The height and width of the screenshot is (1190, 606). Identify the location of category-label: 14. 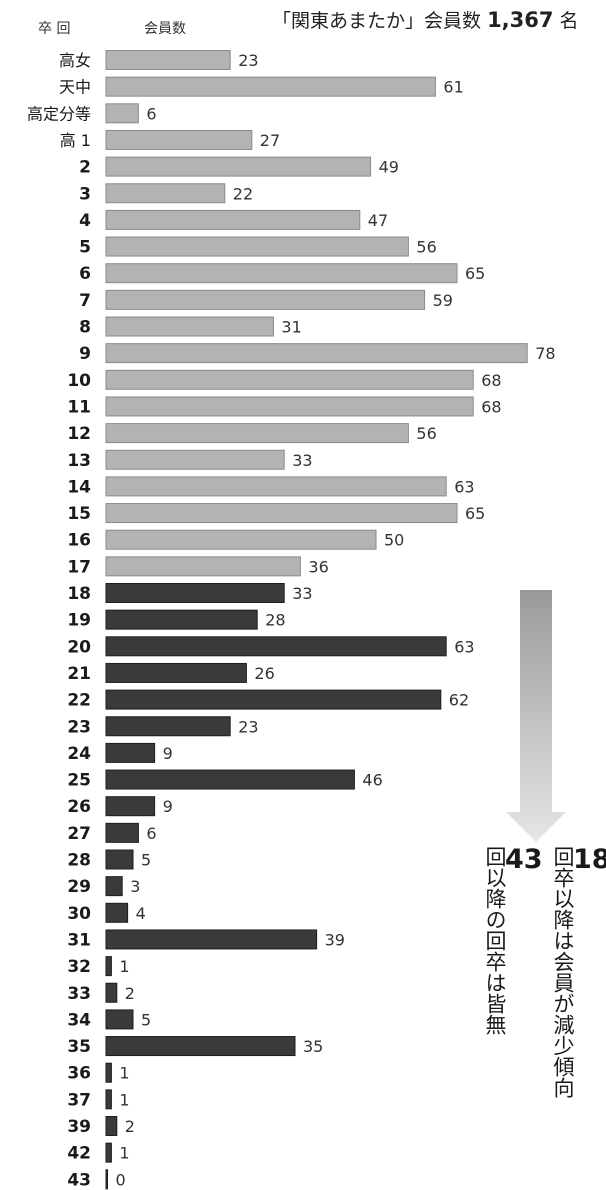
(79, 487).